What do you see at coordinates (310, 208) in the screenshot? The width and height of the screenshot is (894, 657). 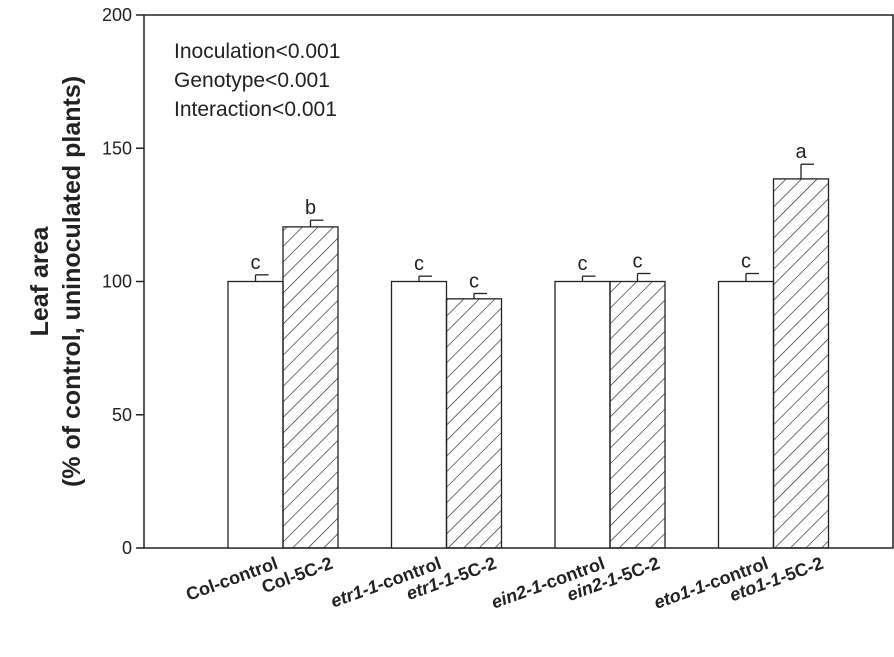 I see `significance-letter: b` at bounding box center [310, 208].